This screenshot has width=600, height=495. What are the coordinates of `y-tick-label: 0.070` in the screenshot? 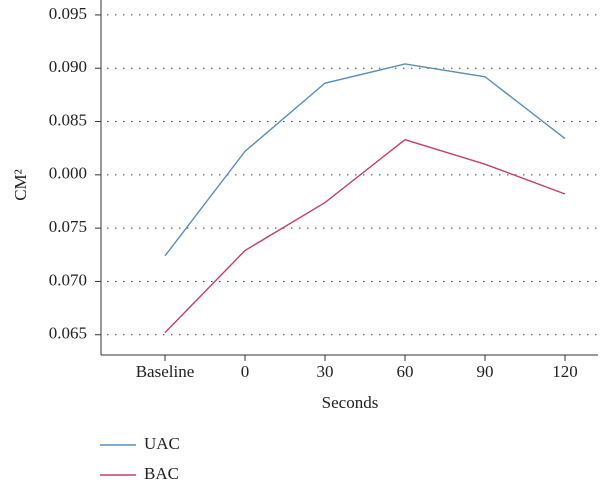 It's located at (68, 279).